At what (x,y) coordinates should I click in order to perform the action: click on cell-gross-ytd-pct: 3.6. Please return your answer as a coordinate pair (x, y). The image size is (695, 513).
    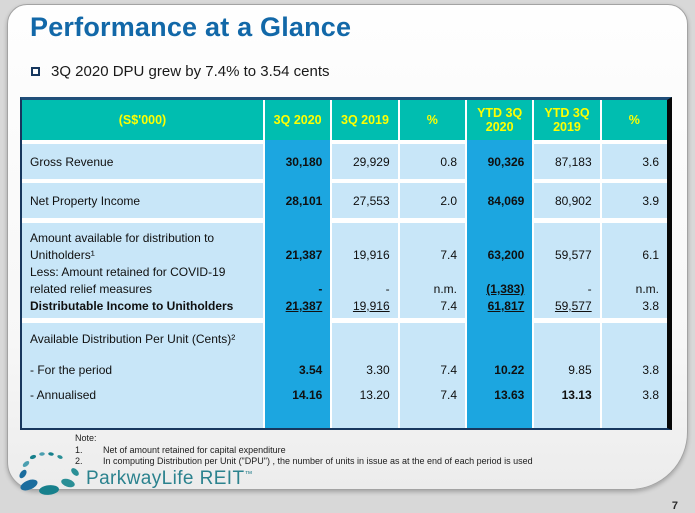
    Looking at the image, I should click on (634, 161).